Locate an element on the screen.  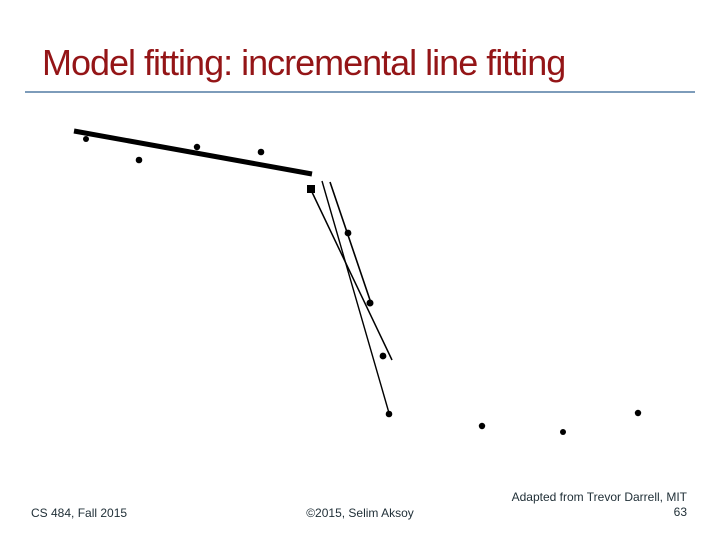
footer-course-label: CS 484, Fall 2015 is located at coordinates (79, 513).